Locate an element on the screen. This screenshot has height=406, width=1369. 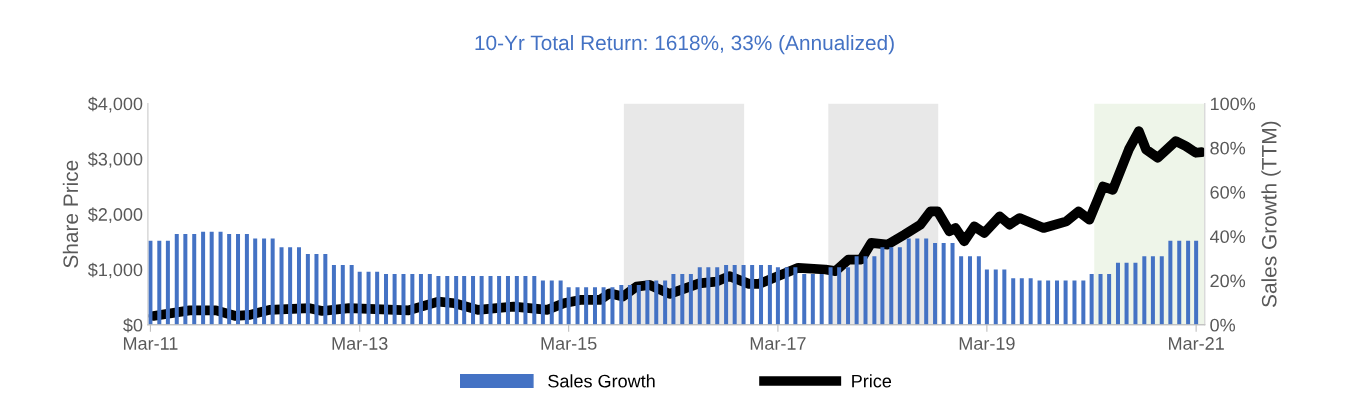
x-tick-label: Mar-21 is located at coordinates (1196, 343).